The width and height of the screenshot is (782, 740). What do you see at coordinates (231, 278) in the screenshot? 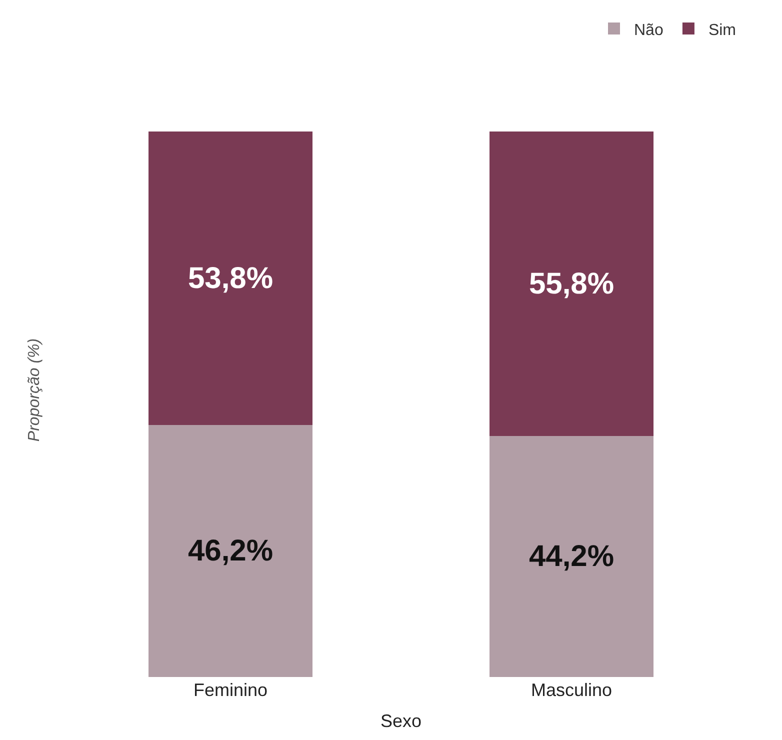
I see `data-label: 53,8%` at bounding box center [231, 278].